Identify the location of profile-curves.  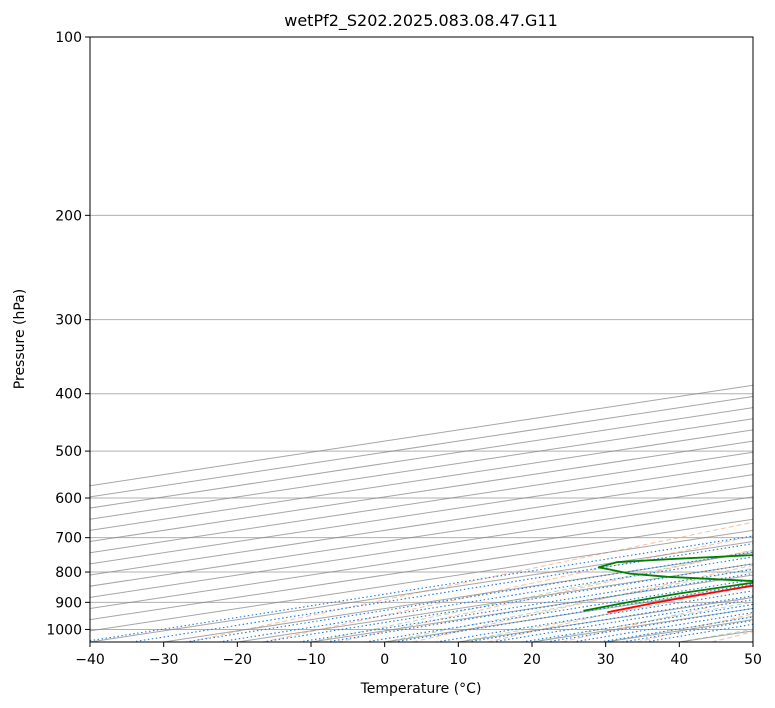
(668, 584).